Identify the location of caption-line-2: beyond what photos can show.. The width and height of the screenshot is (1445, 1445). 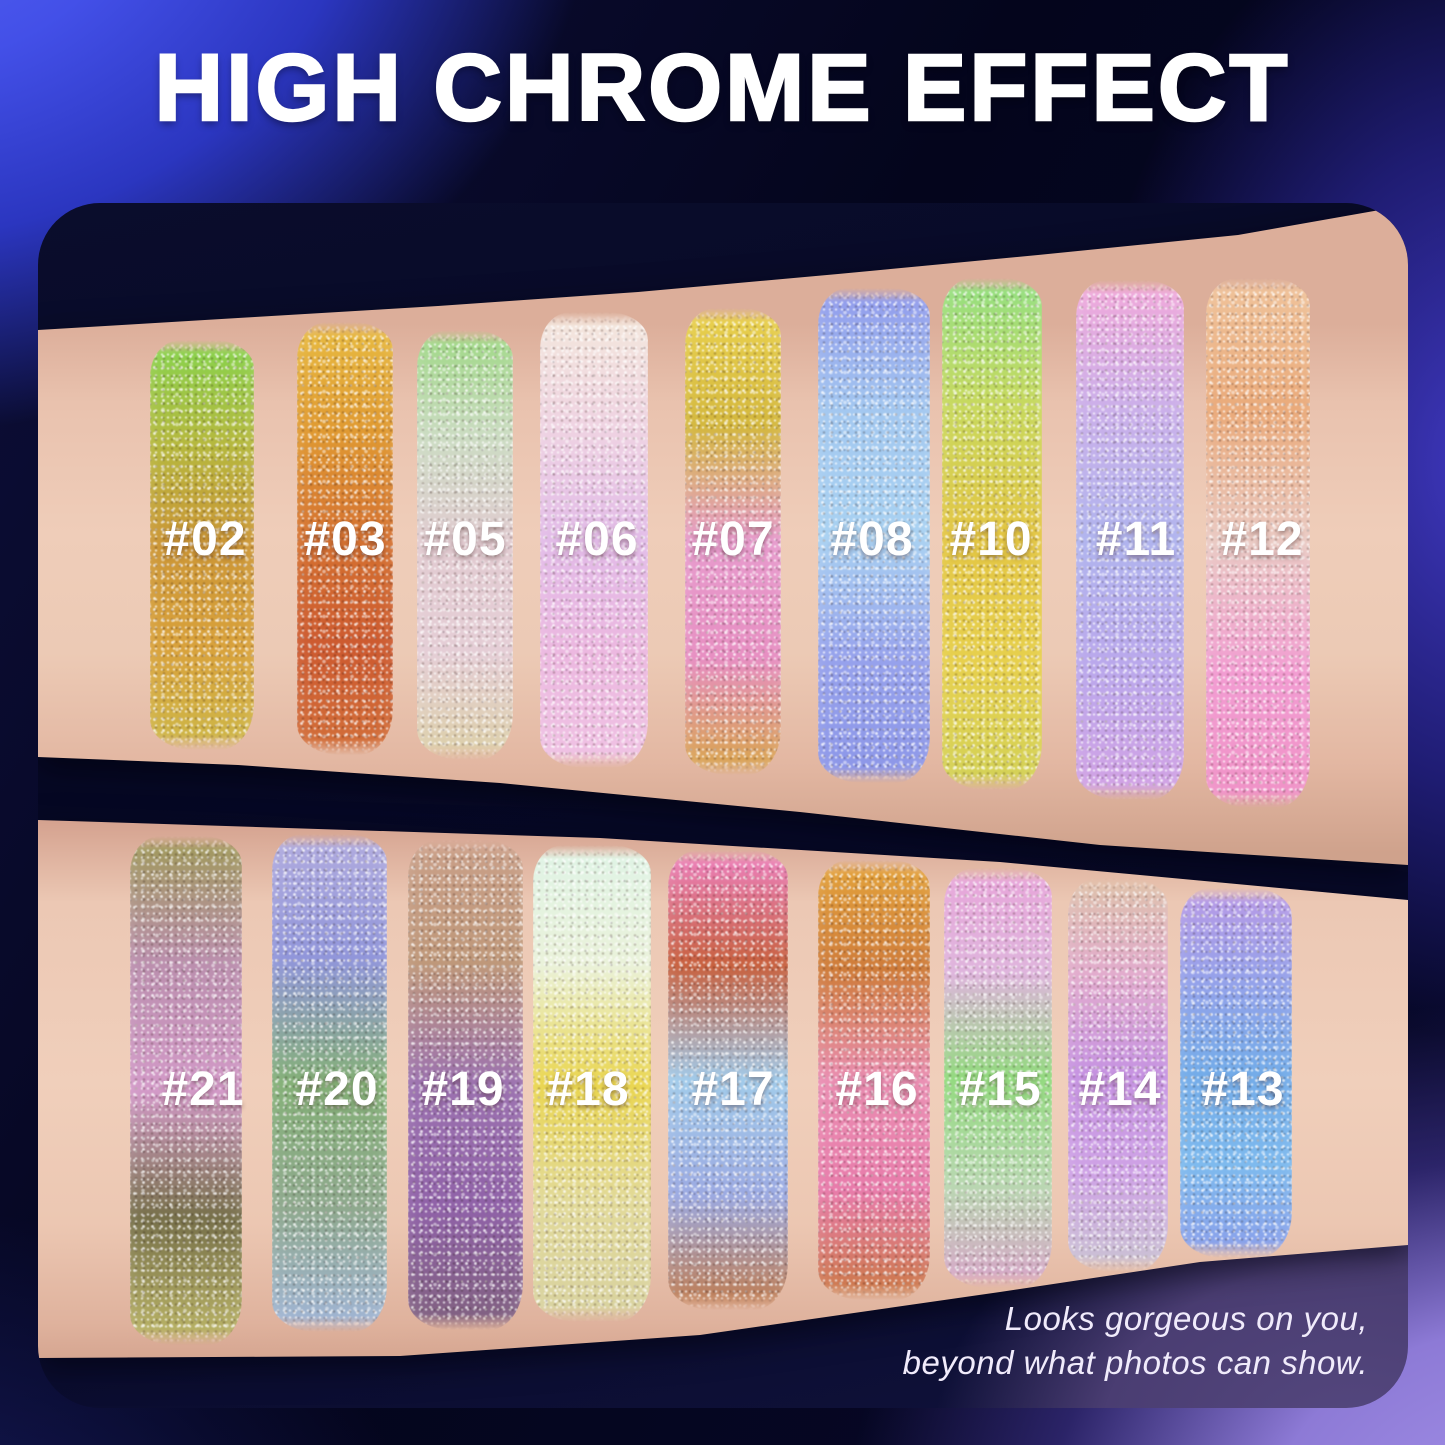
(1135, 1363).